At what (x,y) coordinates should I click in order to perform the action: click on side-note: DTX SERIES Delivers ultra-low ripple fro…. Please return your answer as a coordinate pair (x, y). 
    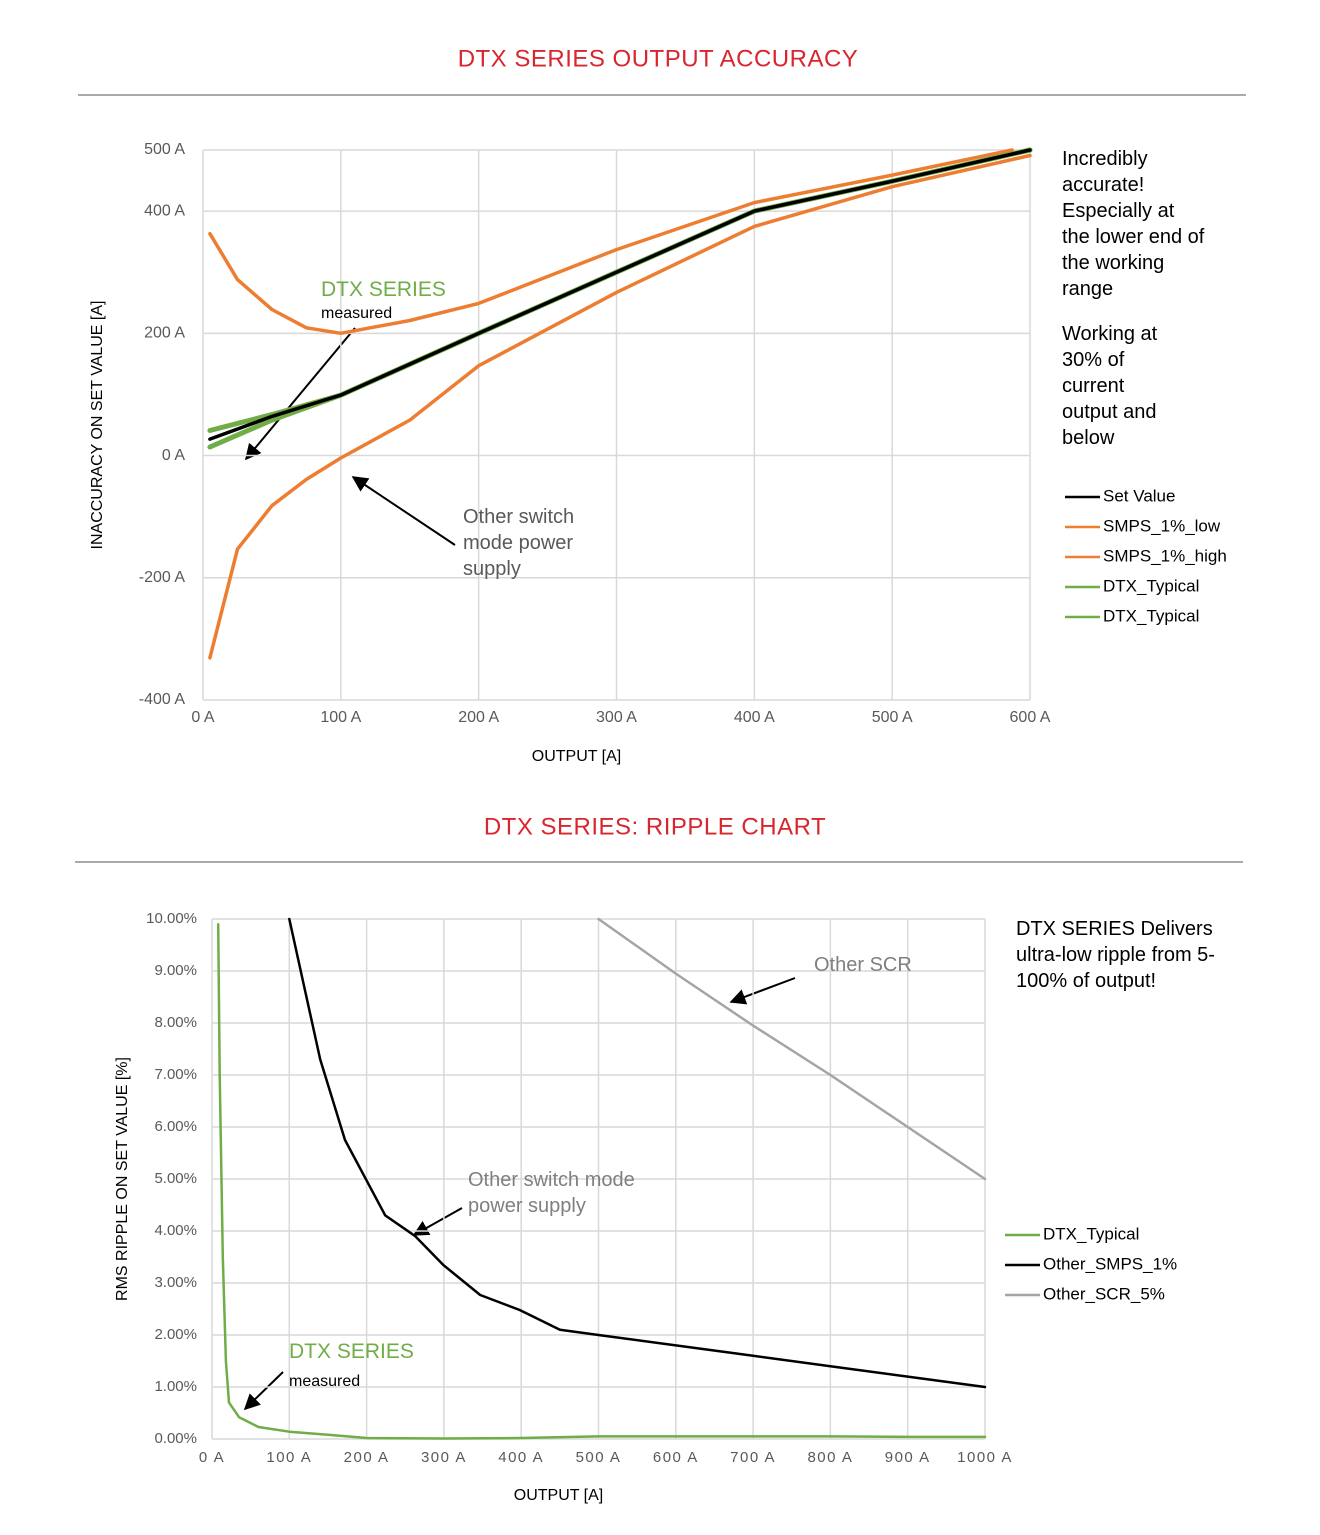
    Looking at the image, I should click on (1115, 955).